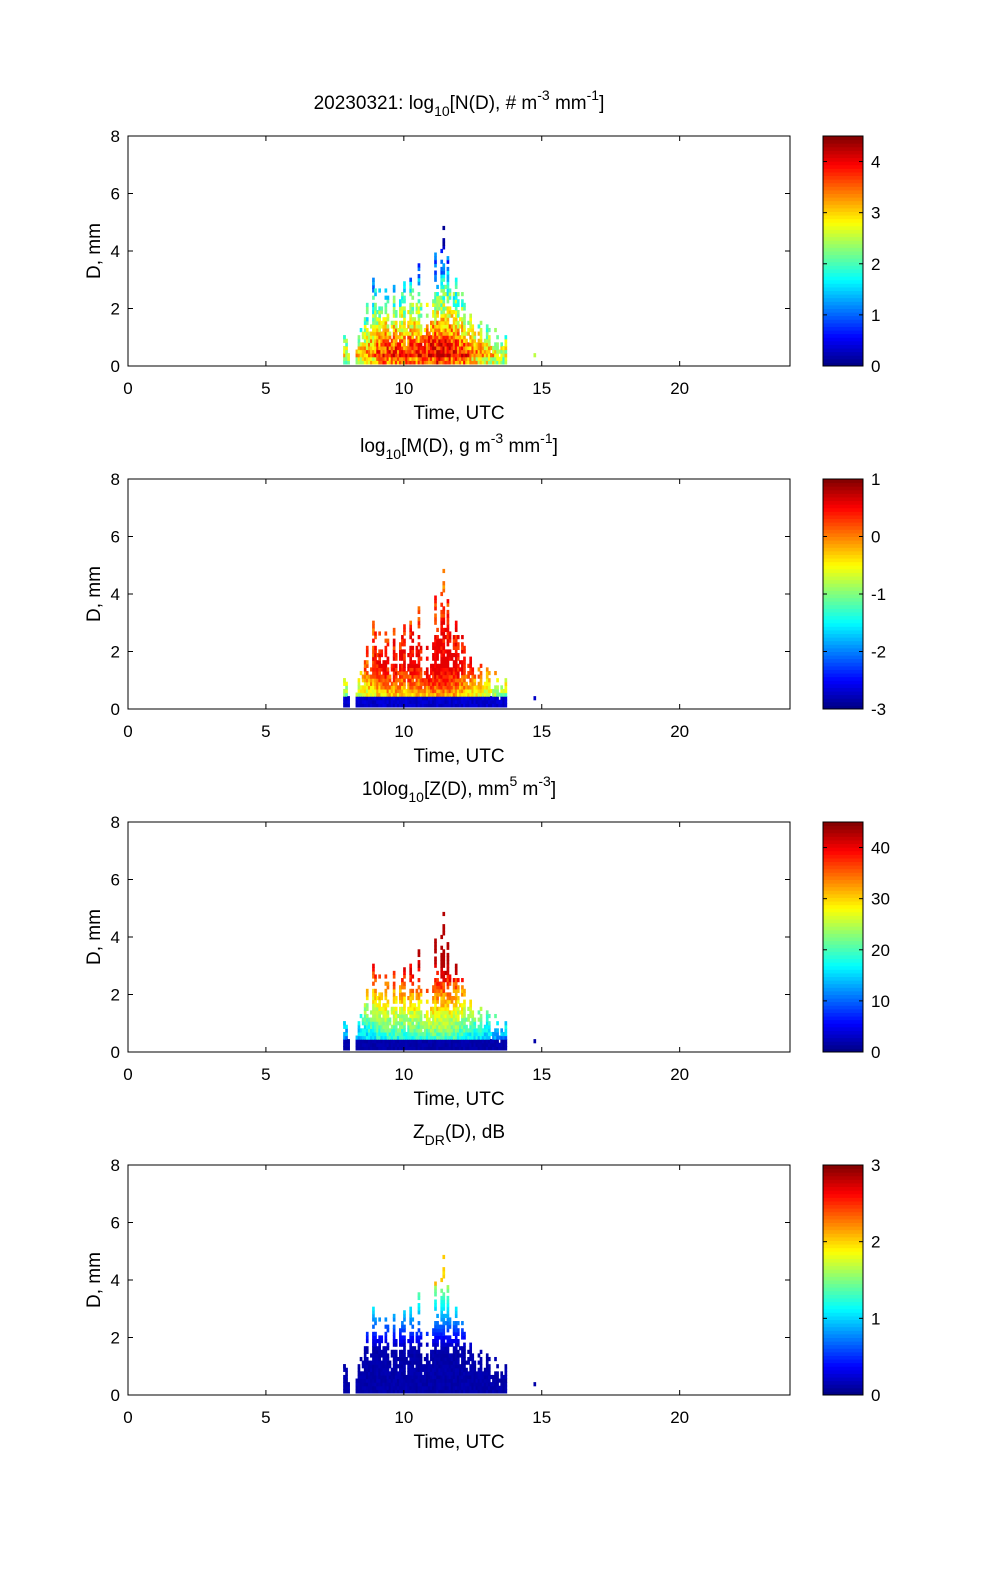 The width and height of the screenshot is (1000, 1580). What do you see at coordinates (679, 1417) in the screenshot?
I see `x-tick-label: 20` at bounding box center [679, 1417].